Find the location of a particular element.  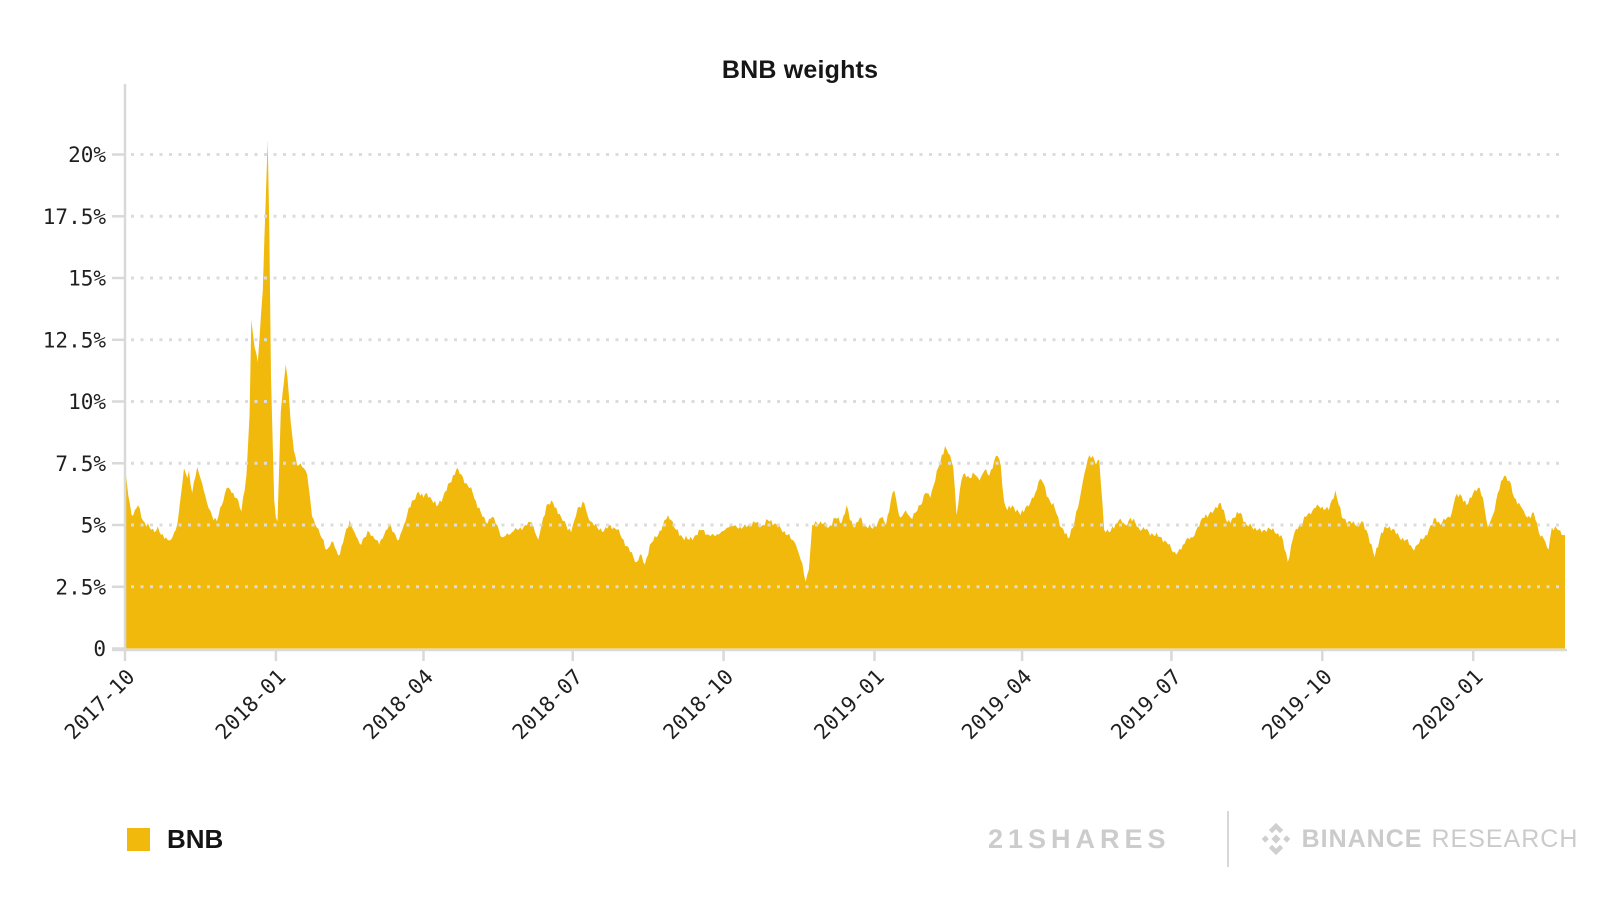

y-tick-label: 7.5% is located at coordinates (80, 464).